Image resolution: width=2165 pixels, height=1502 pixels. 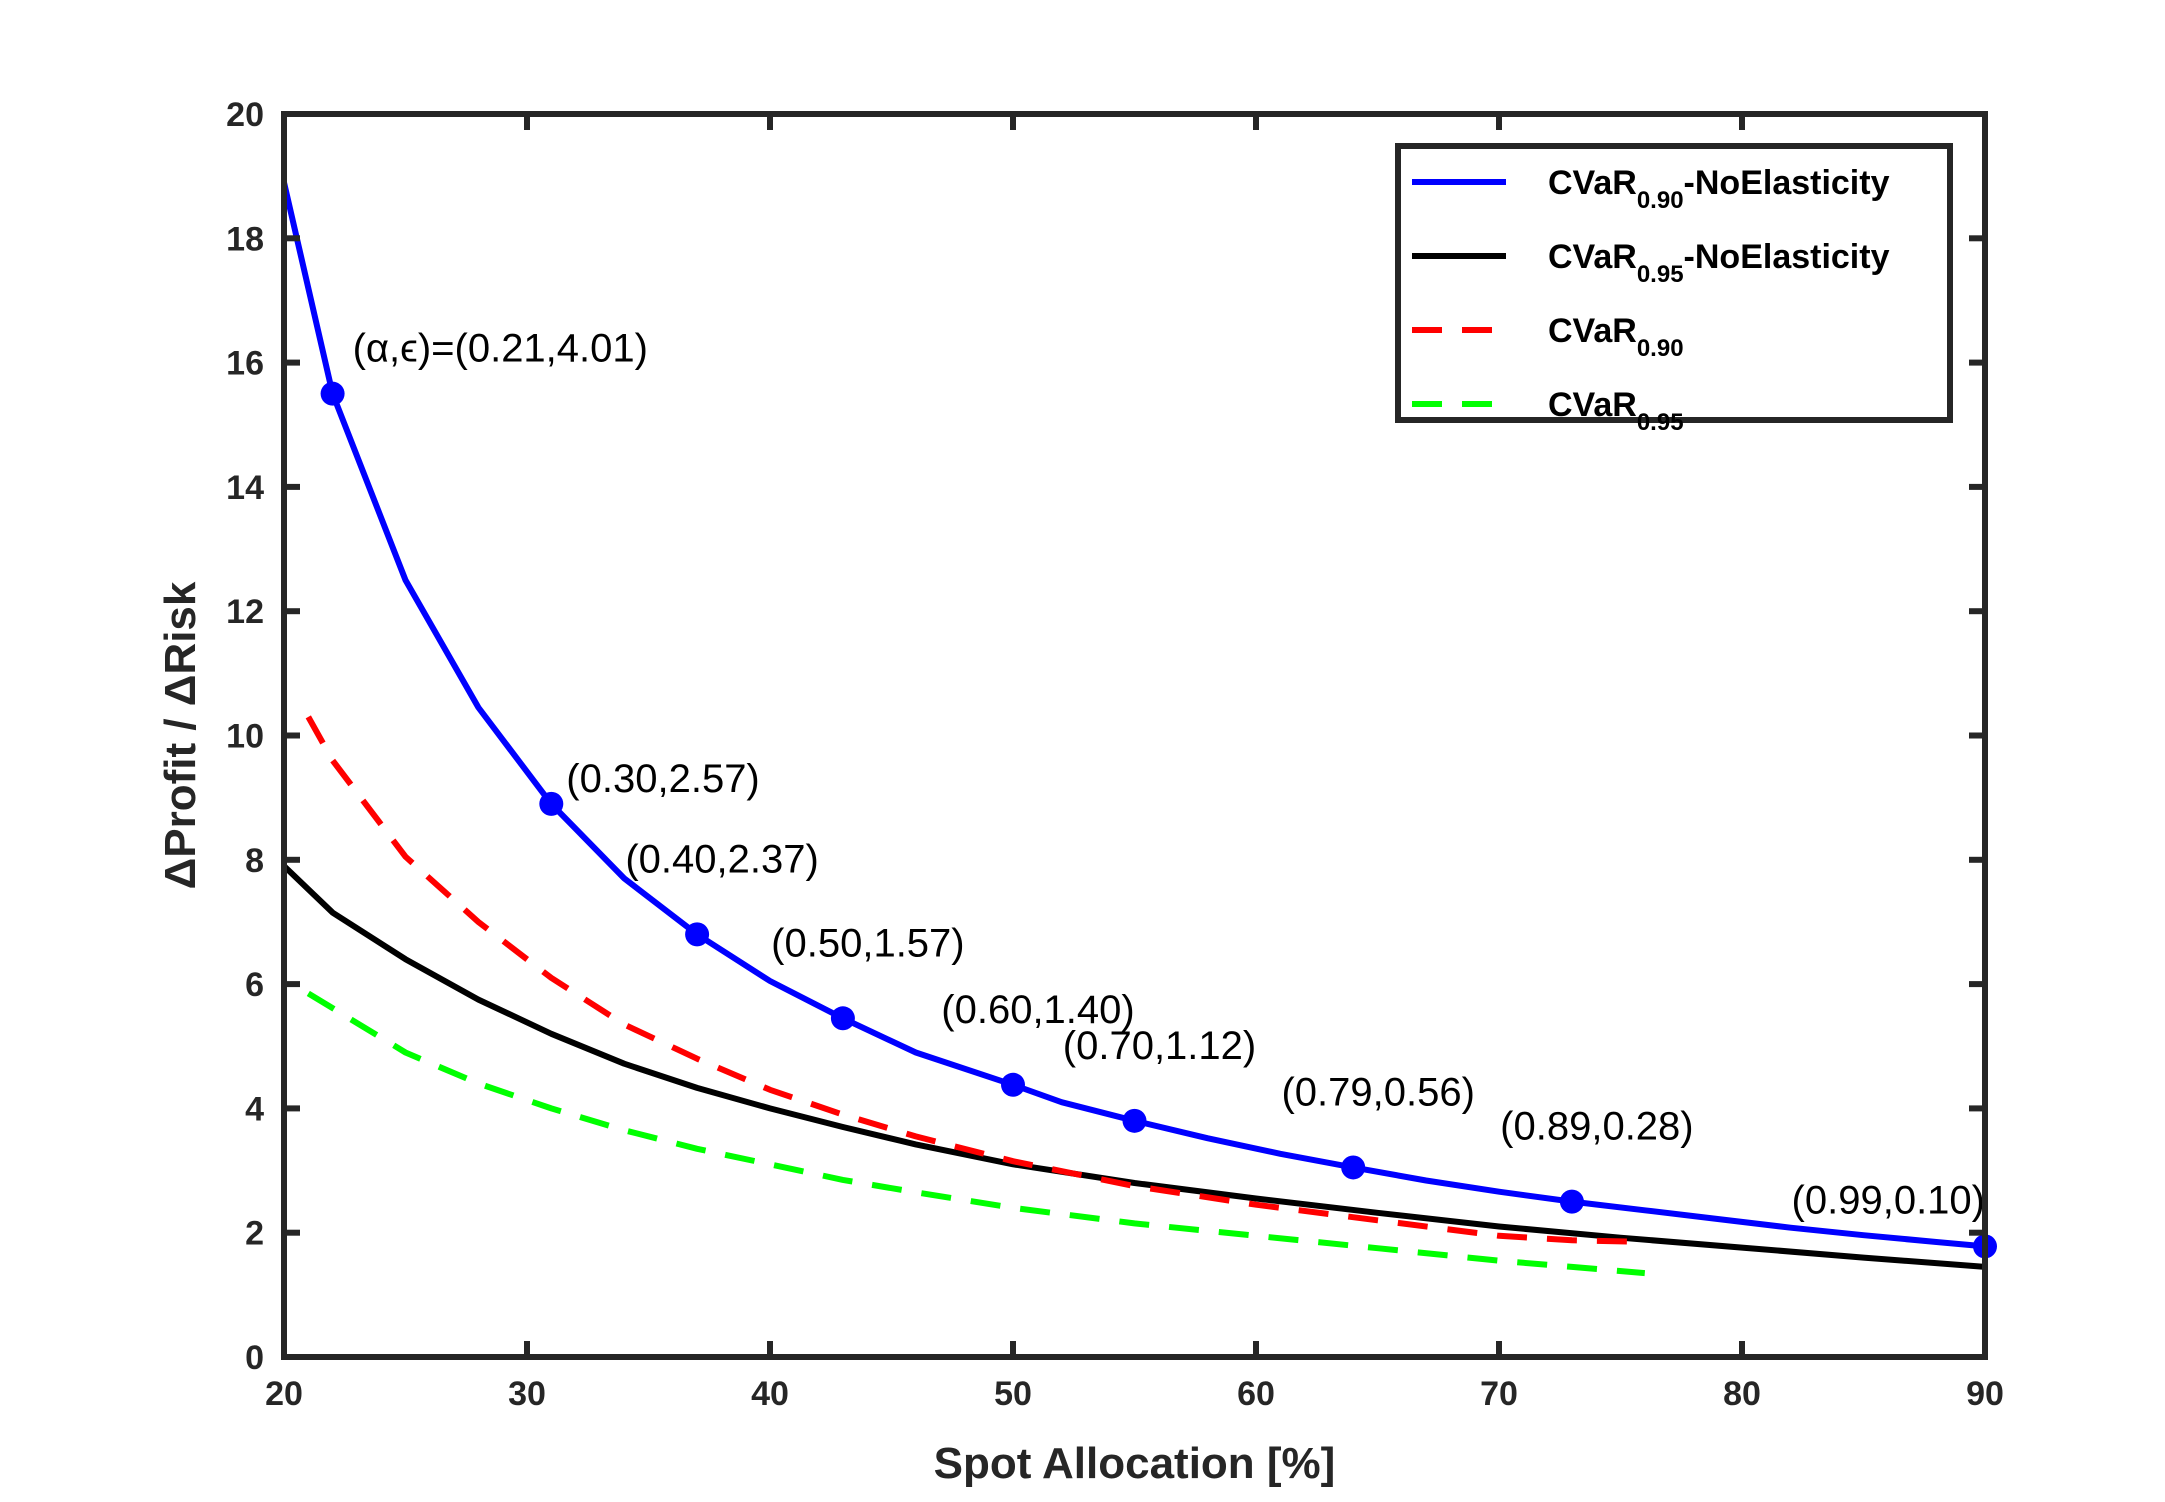 What do you see at coordinates (1985, 1394) in the screenshot?
I see `x-tick-label: 90` at bounding box center [1985, 1394].